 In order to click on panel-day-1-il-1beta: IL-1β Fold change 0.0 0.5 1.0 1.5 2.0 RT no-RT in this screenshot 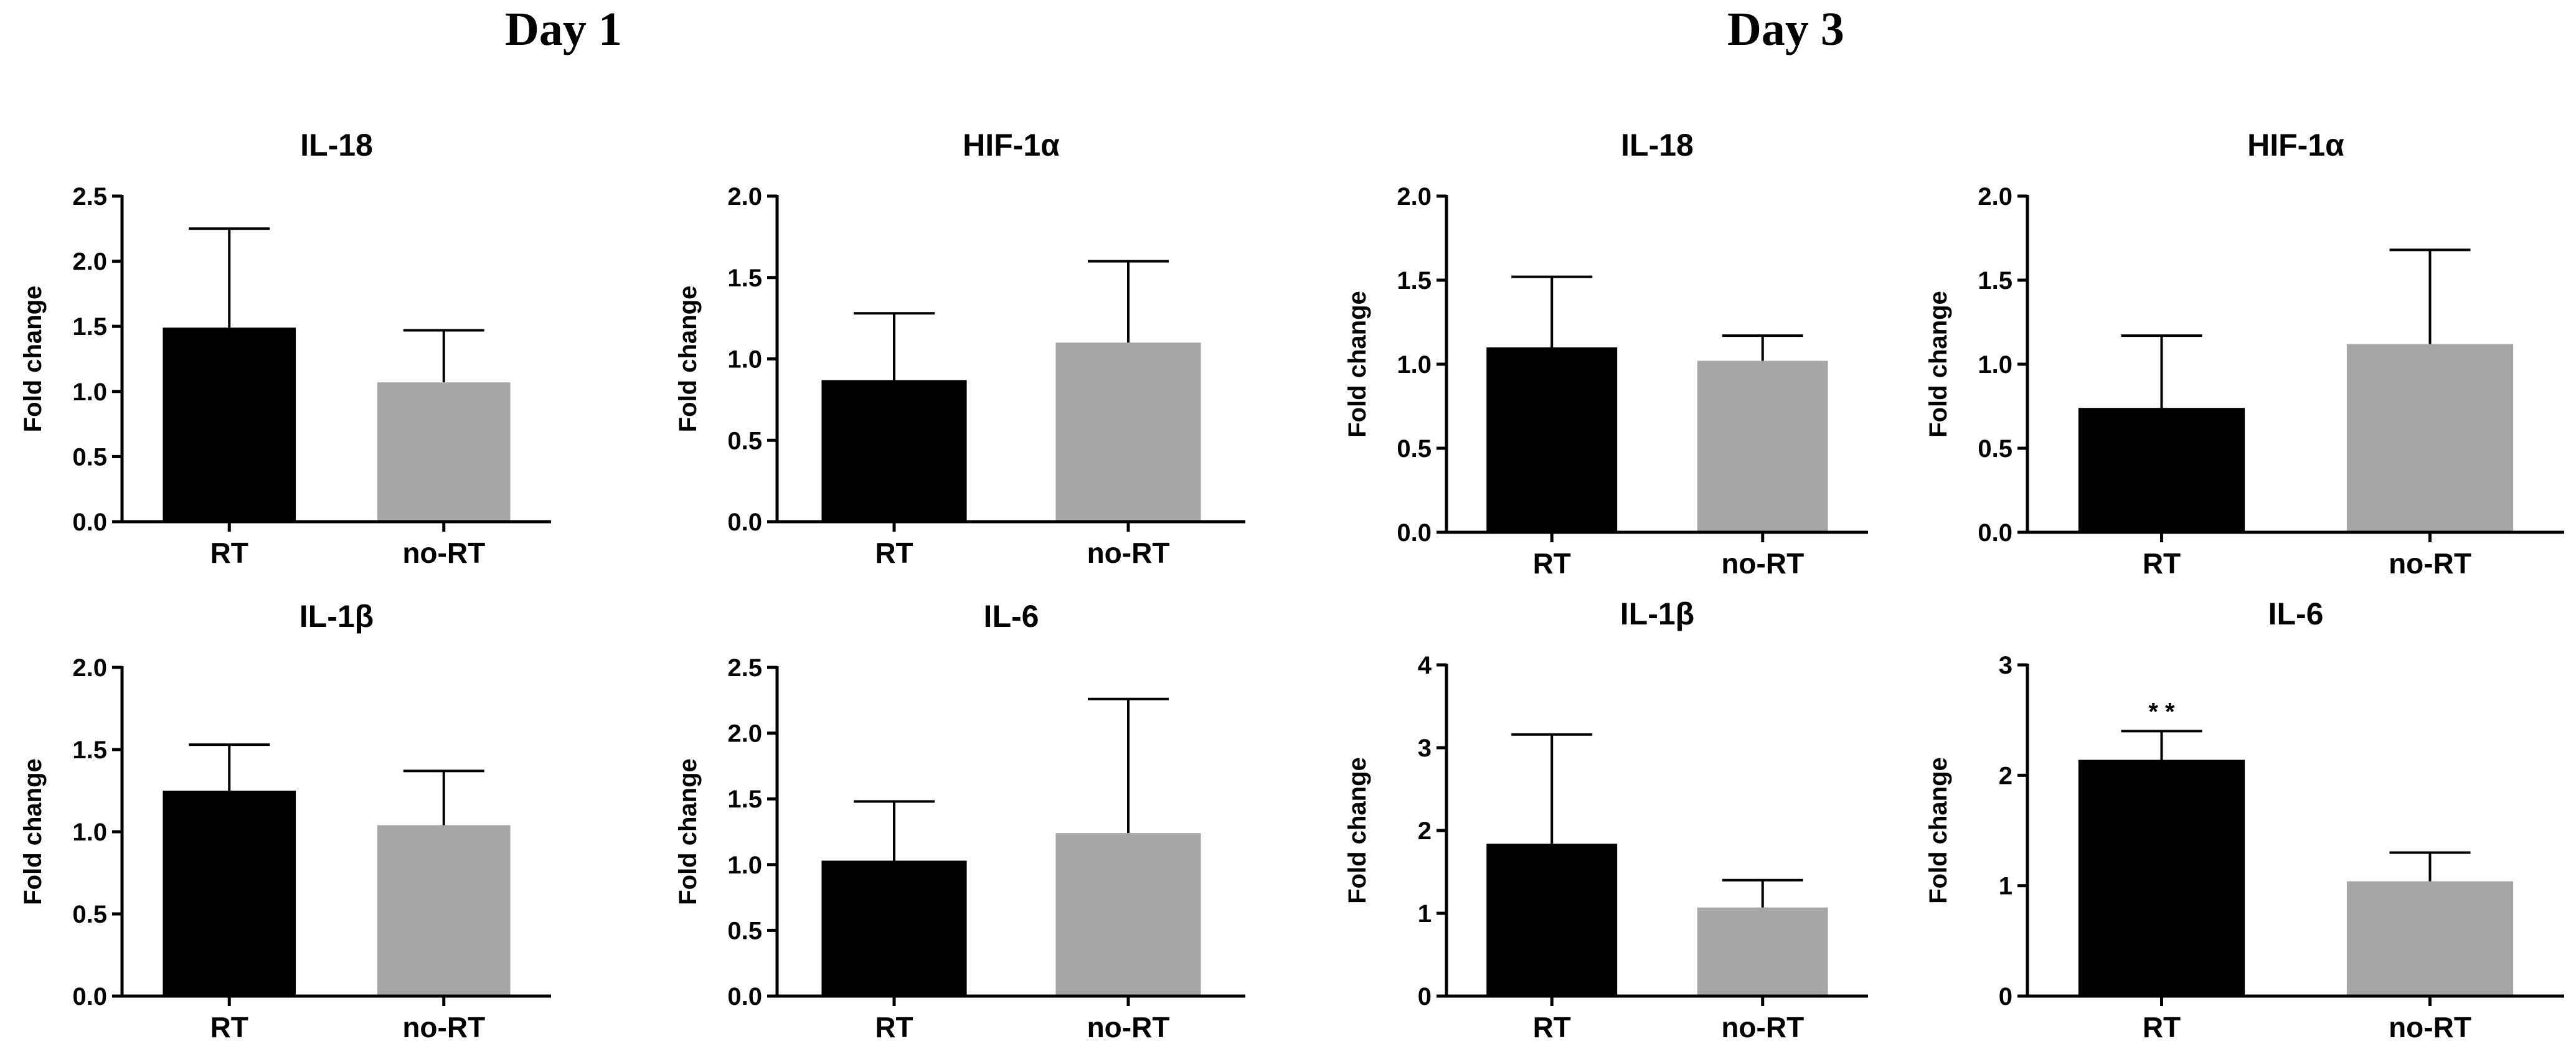, I will do `click(285, 821)`.